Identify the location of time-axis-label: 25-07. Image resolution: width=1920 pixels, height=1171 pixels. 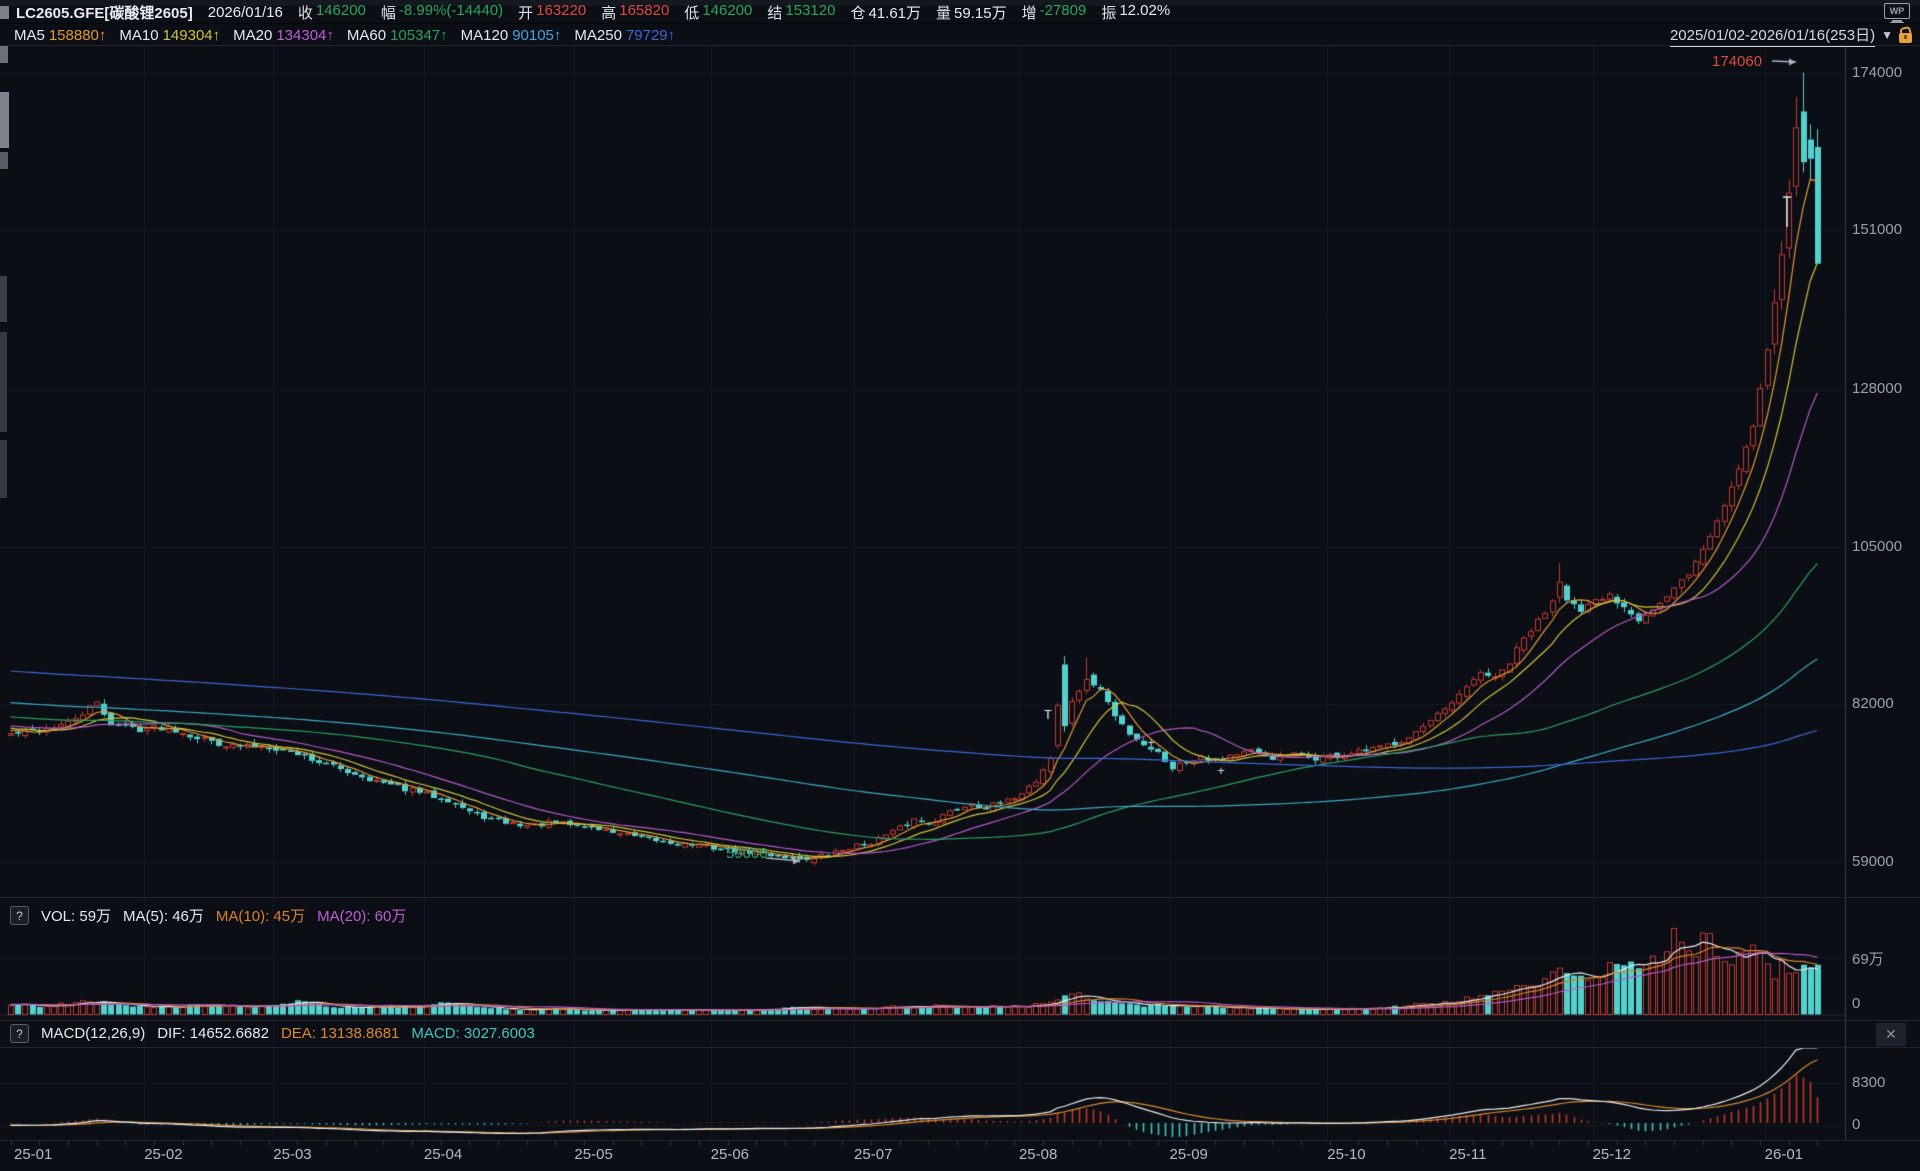
(873, 1154).